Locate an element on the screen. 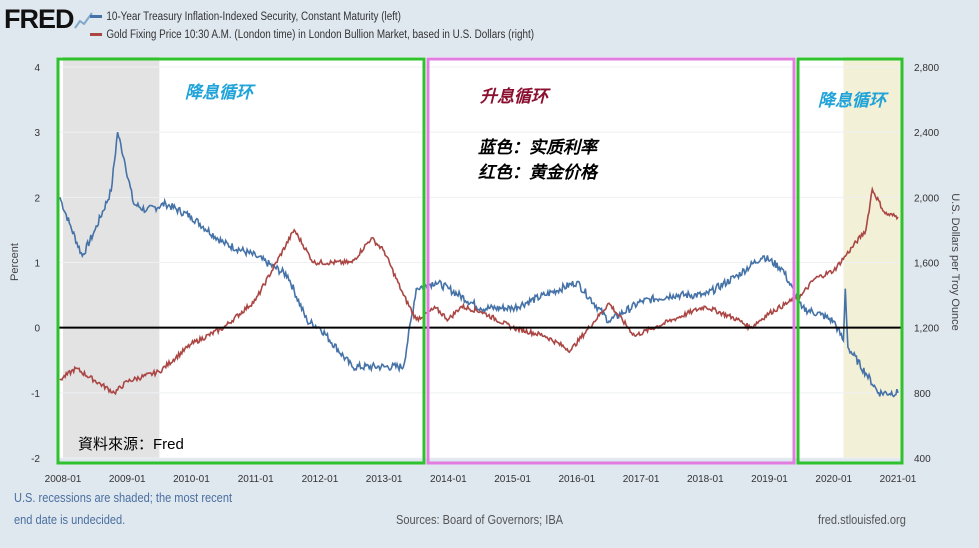  y2-tick-label: 2,400 is located at coordinates (926, 133).